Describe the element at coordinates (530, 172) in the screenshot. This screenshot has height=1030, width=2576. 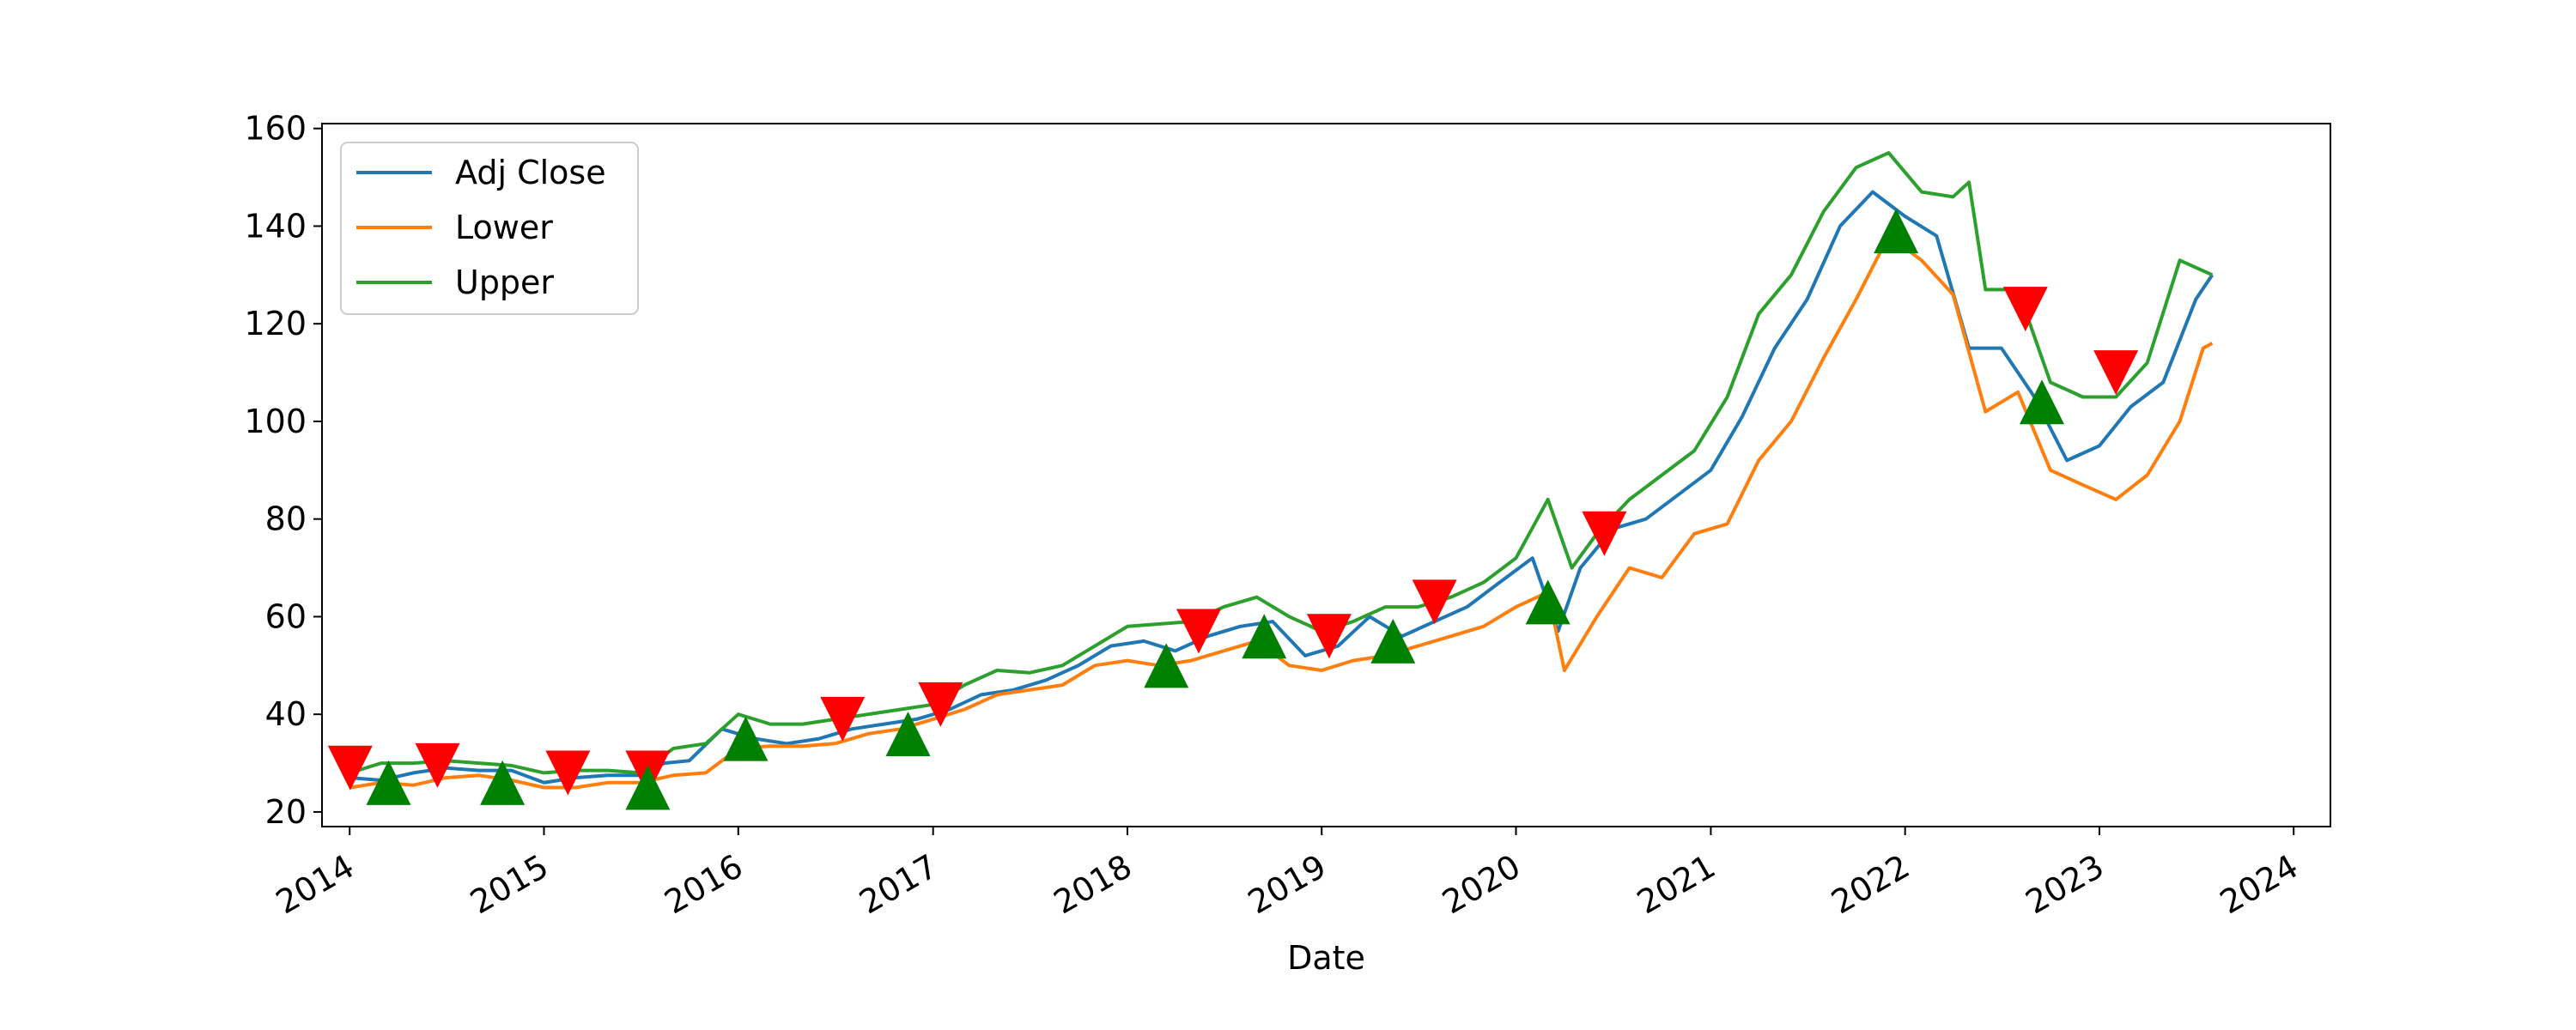
I see `legend-label-adj-close: Adj Close` at that location.